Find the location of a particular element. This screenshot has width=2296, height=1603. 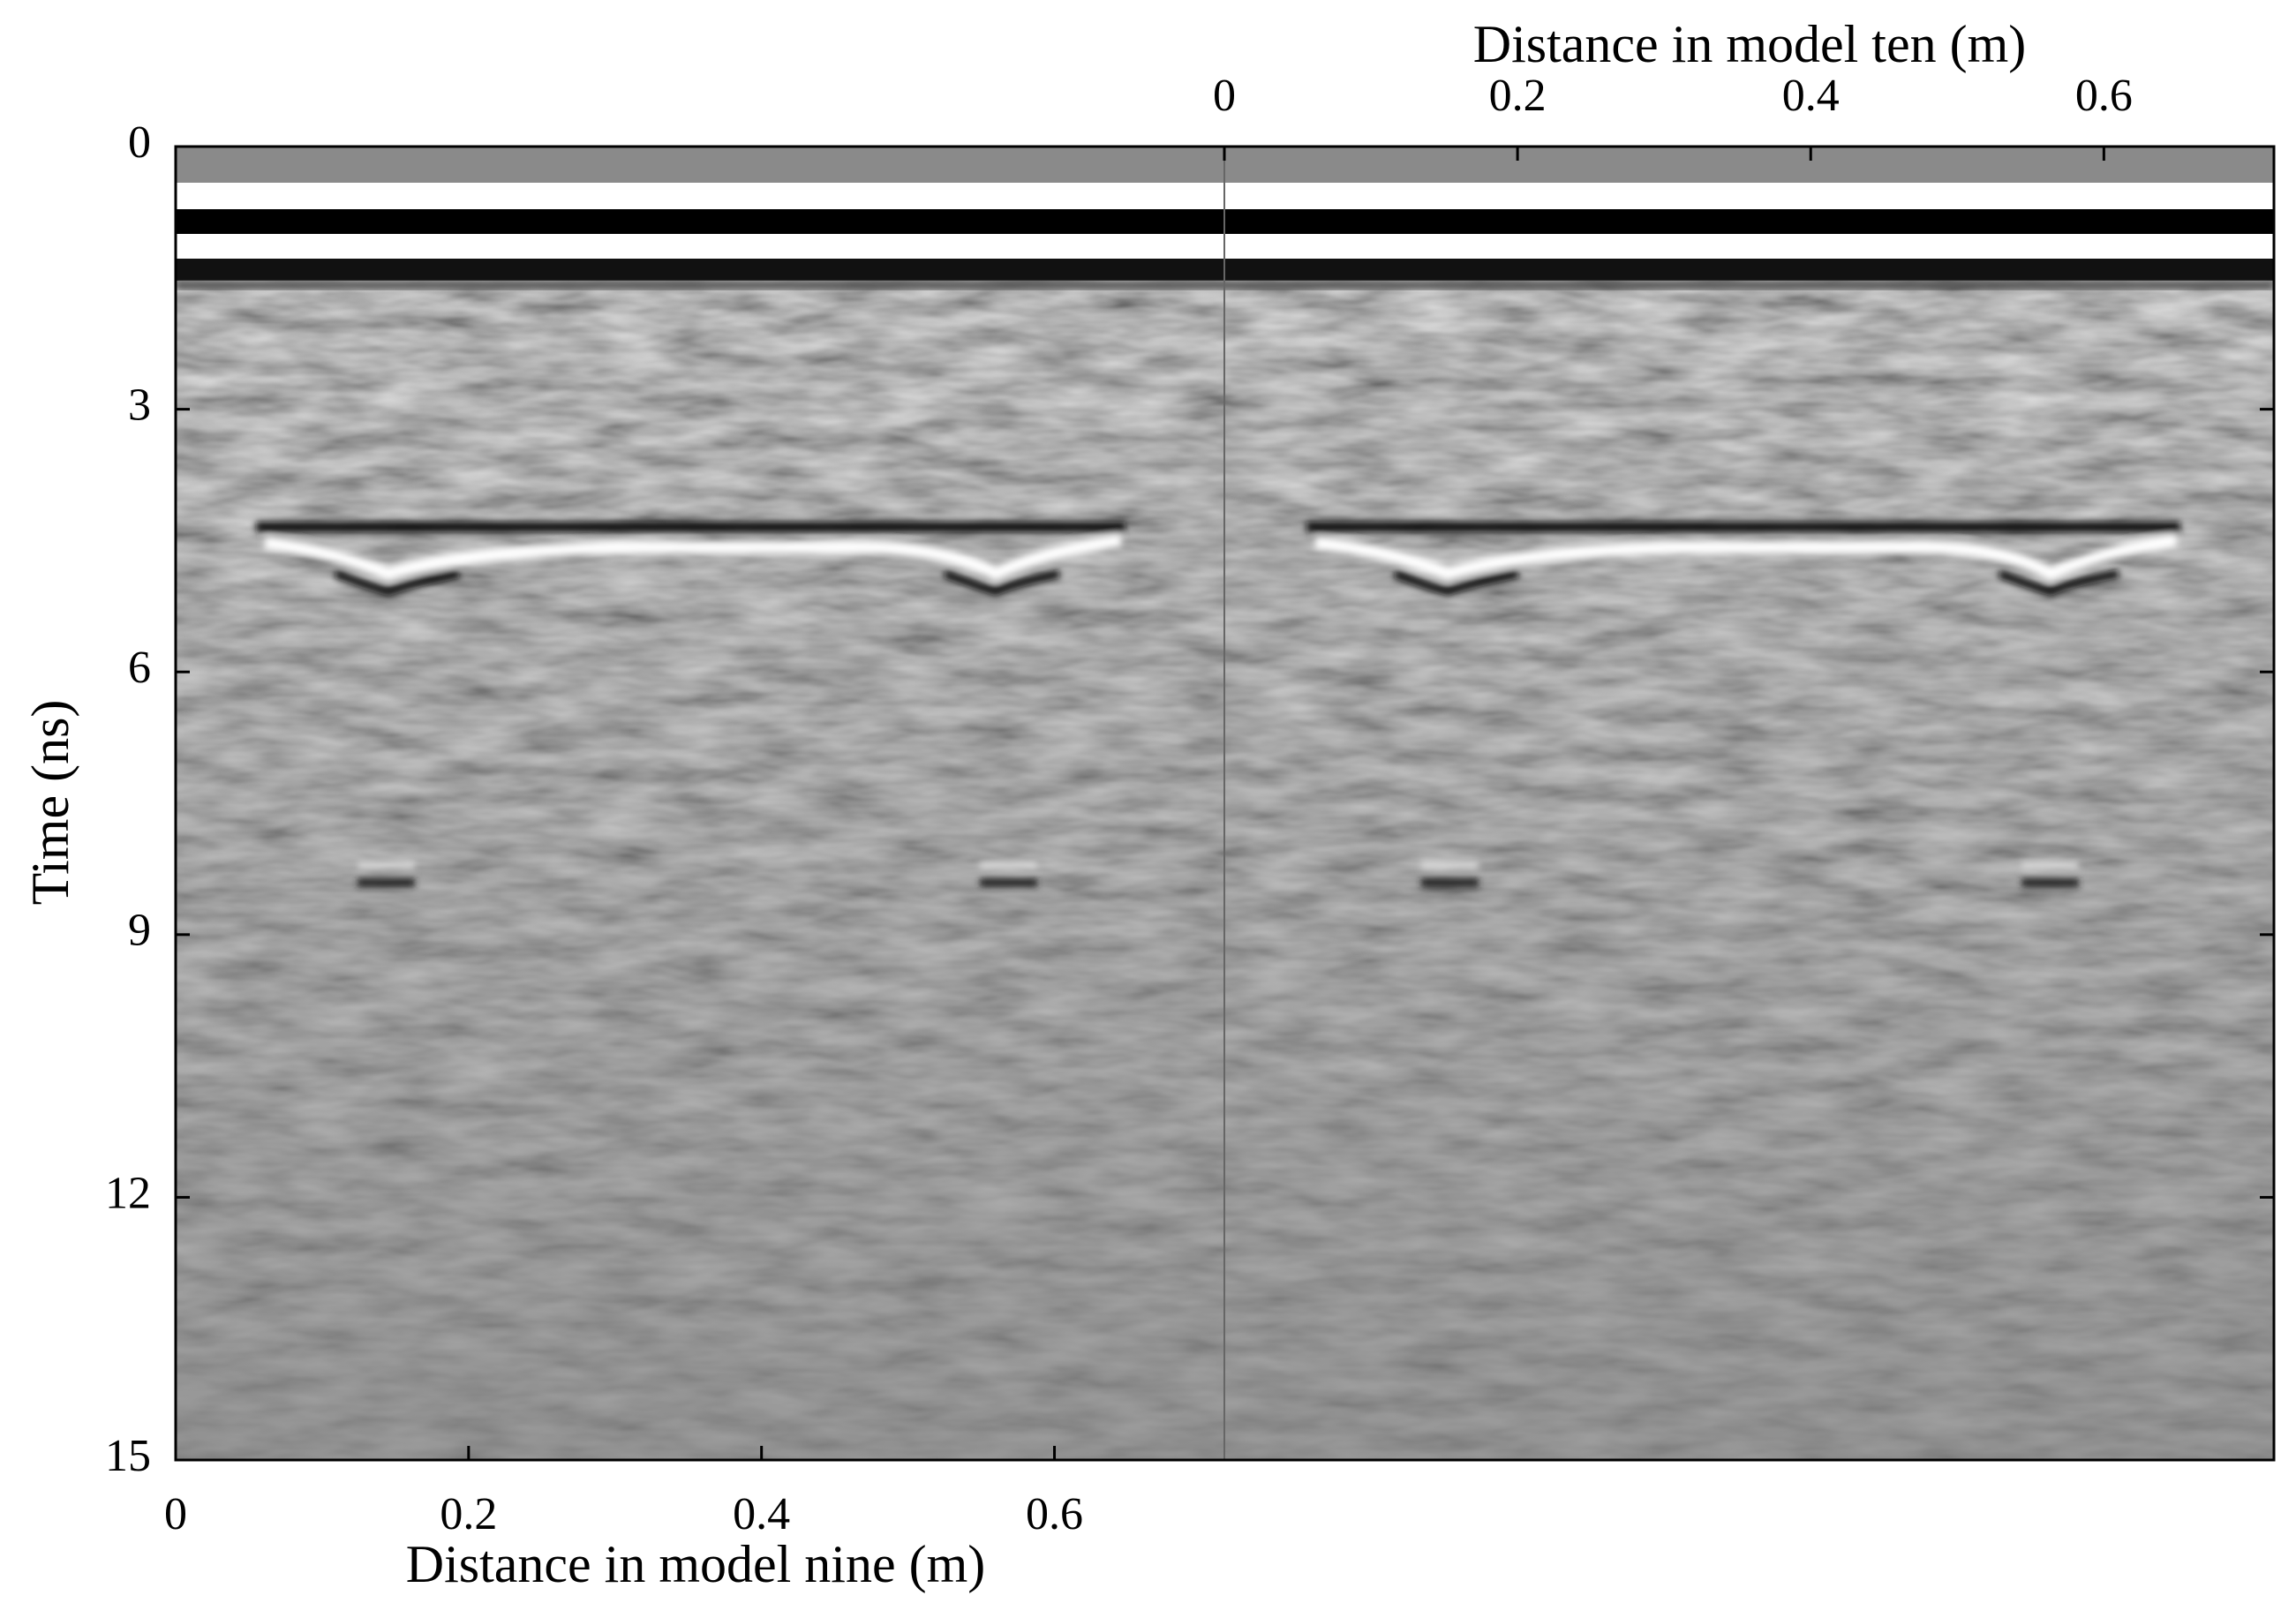

y-tick-label: 3 is located at coordinates (140, 405).